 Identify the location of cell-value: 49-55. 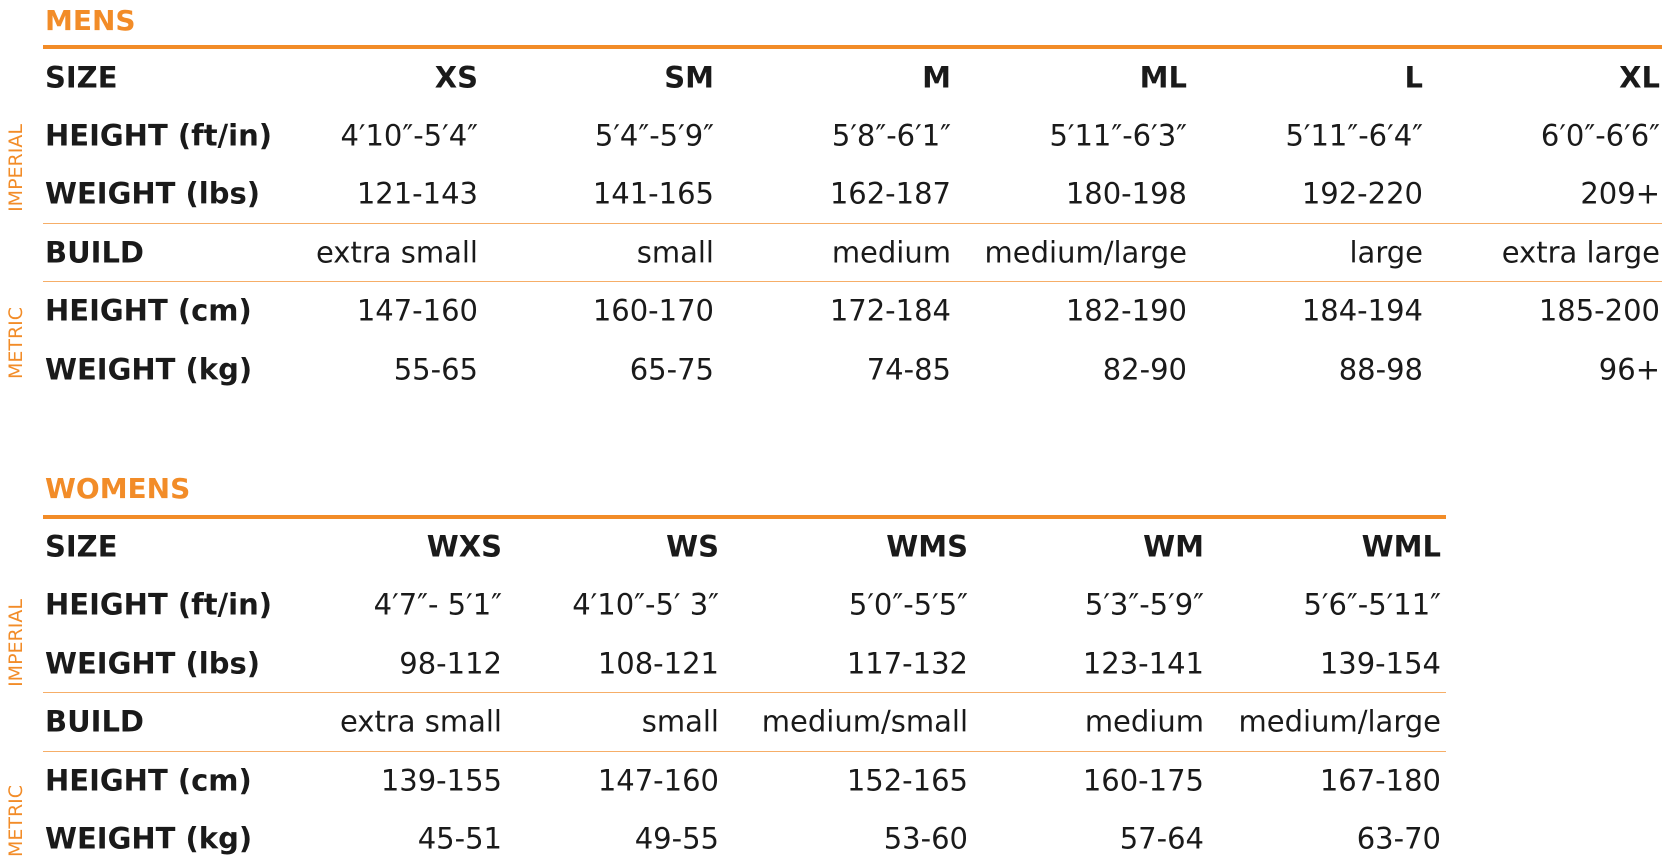
(676, 838).